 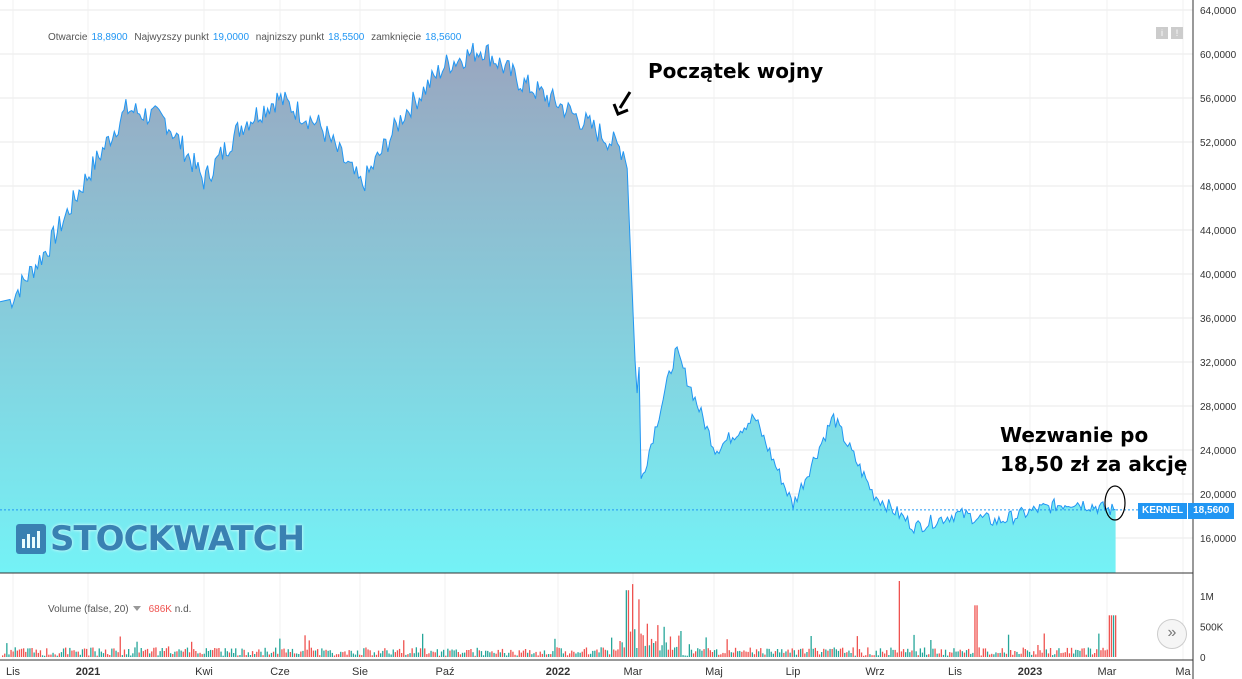 I want to click on y-tick-label: 64,0000, so click(x=1218, y=11).